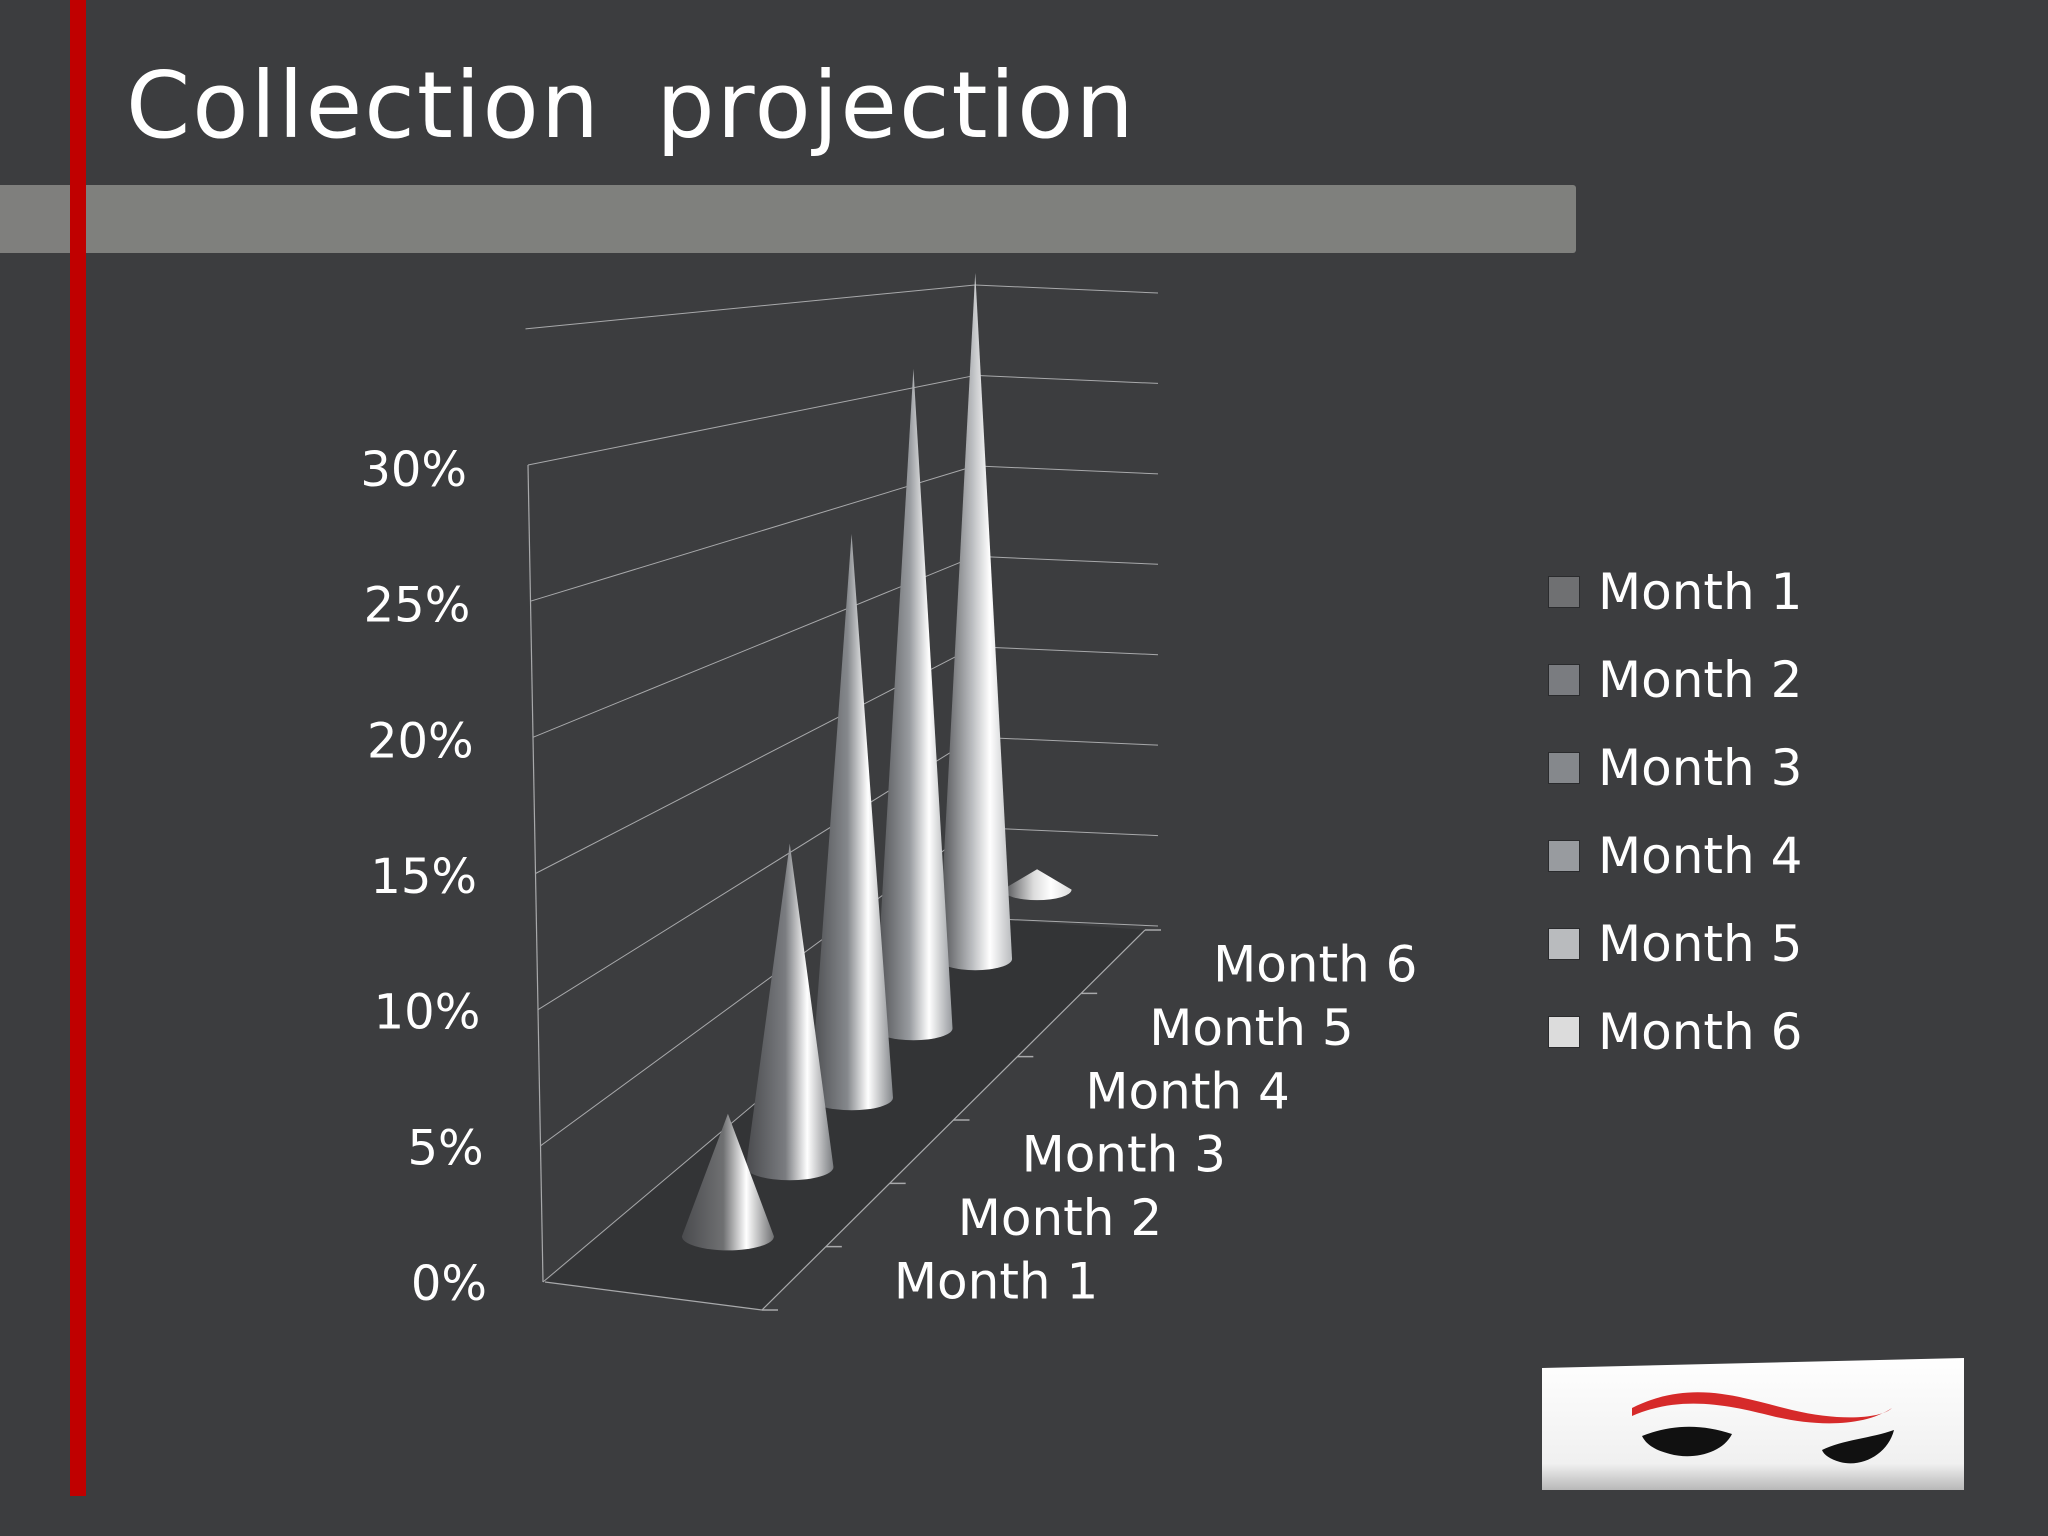  I want to click on x-tick-label: Month 1, so click(996, 1281).